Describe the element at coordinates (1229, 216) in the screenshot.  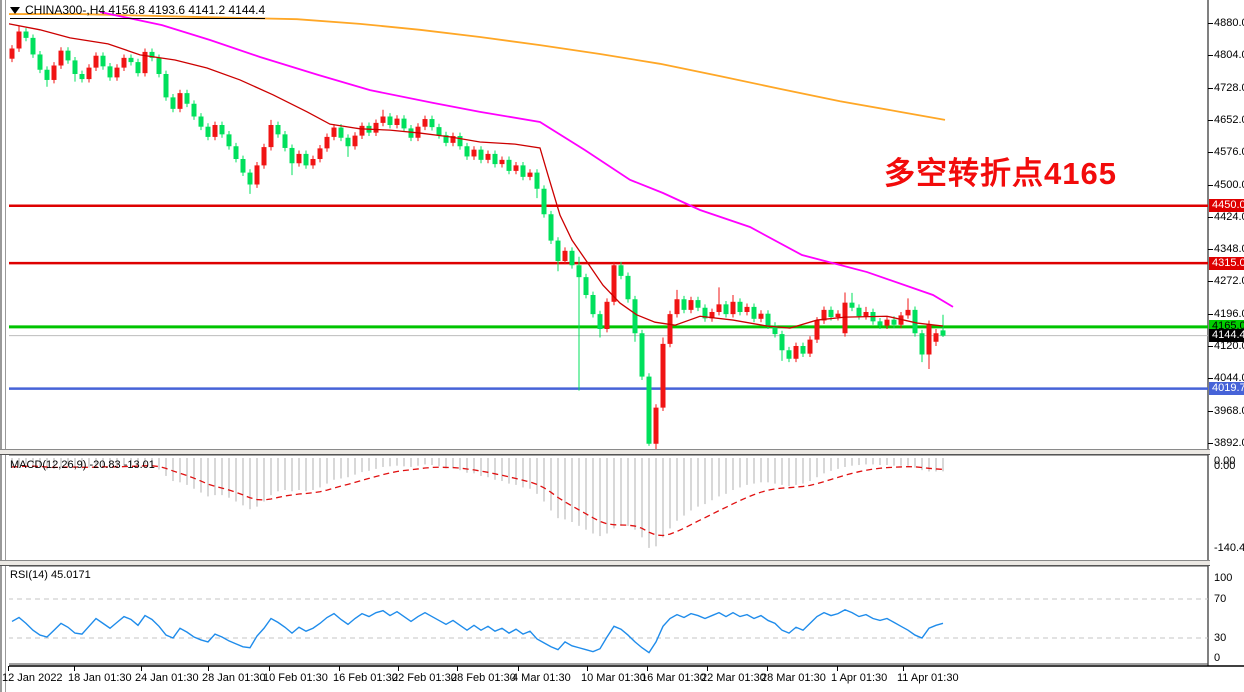
I see `price-tick-label: 4424.0` at that location.